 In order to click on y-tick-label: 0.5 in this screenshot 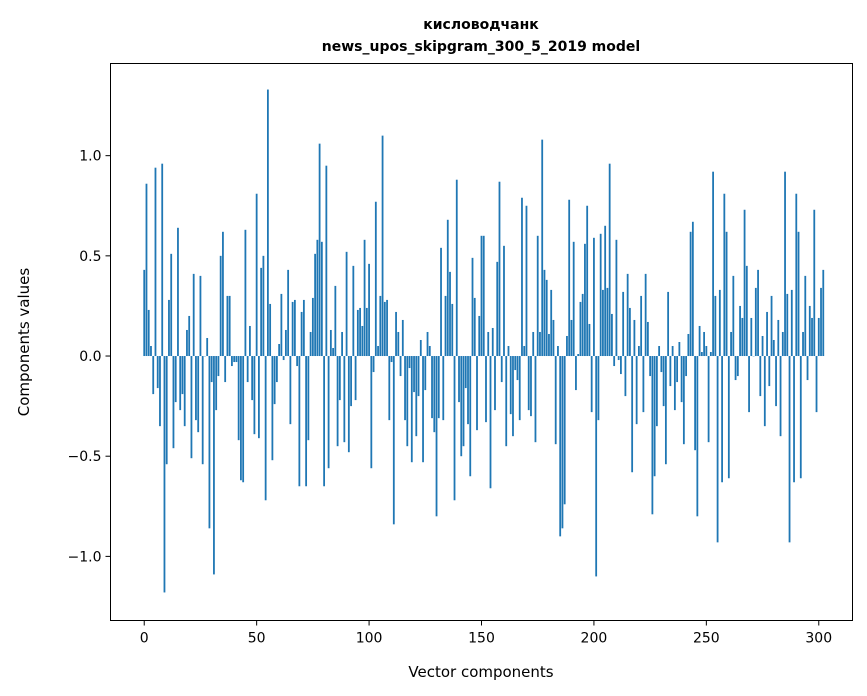, I will do `click(90, 257)`.